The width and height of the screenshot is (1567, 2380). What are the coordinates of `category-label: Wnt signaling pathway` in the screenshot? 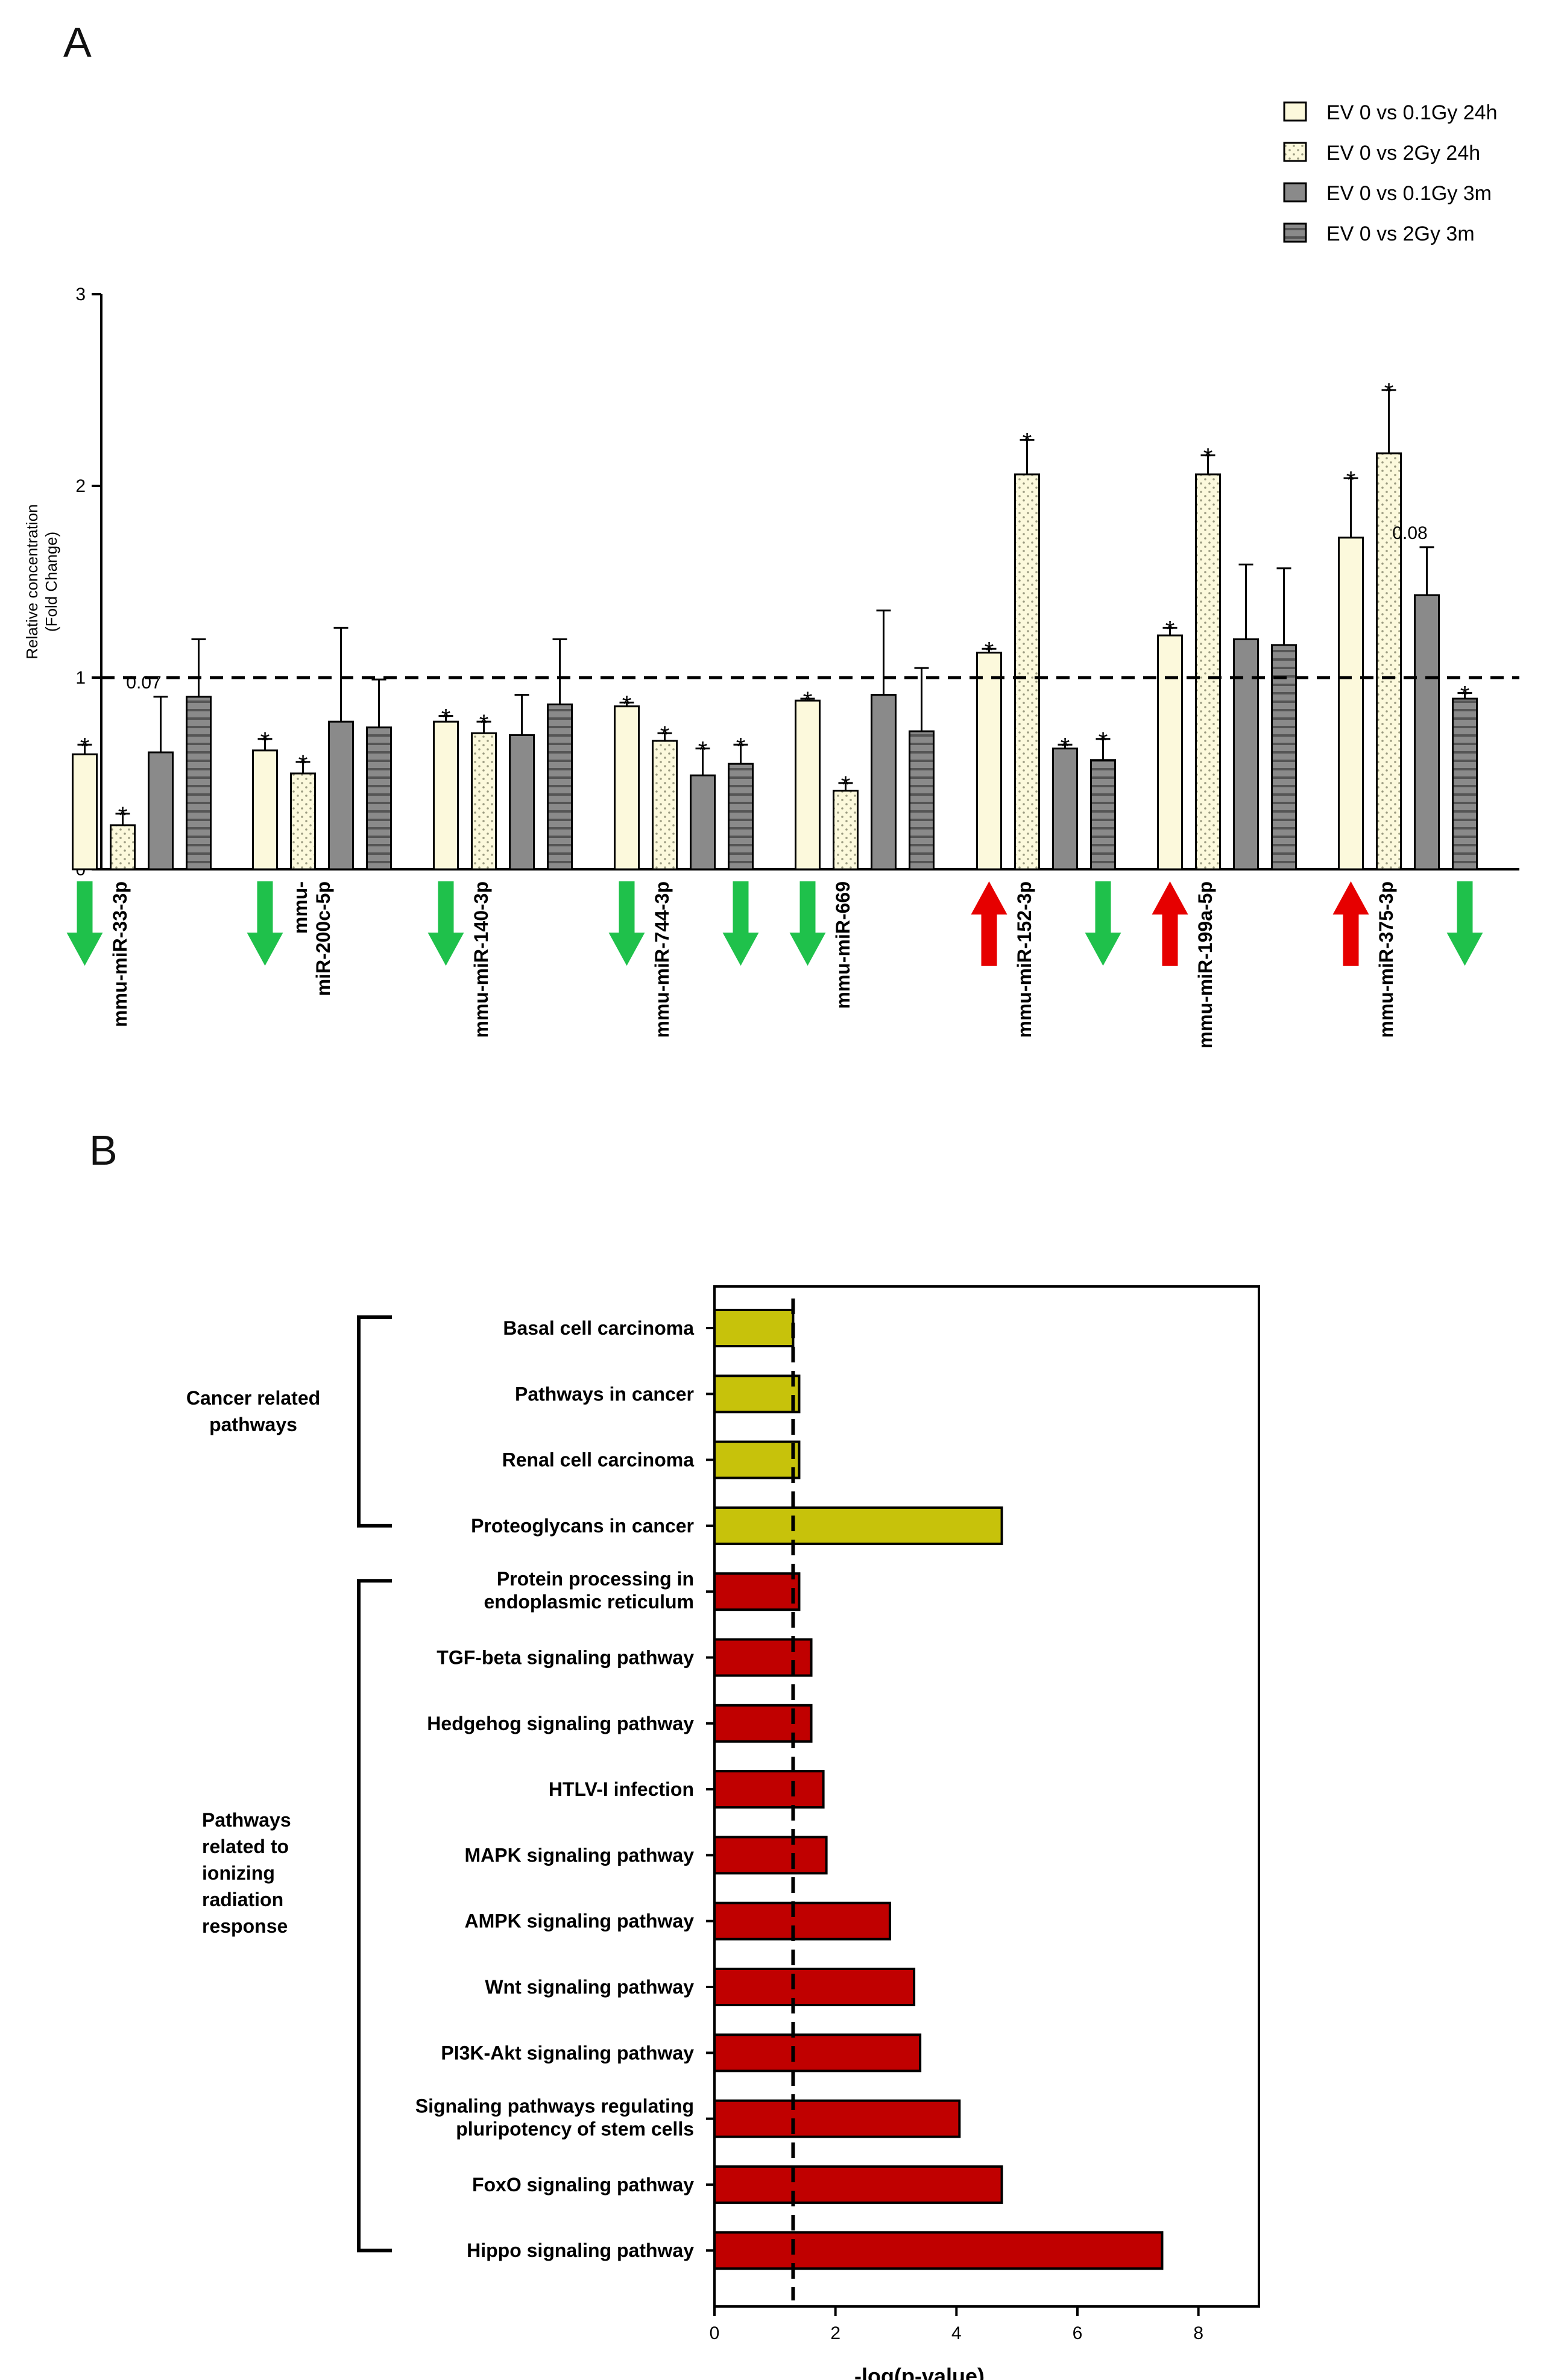 It's located at (589, 1987).